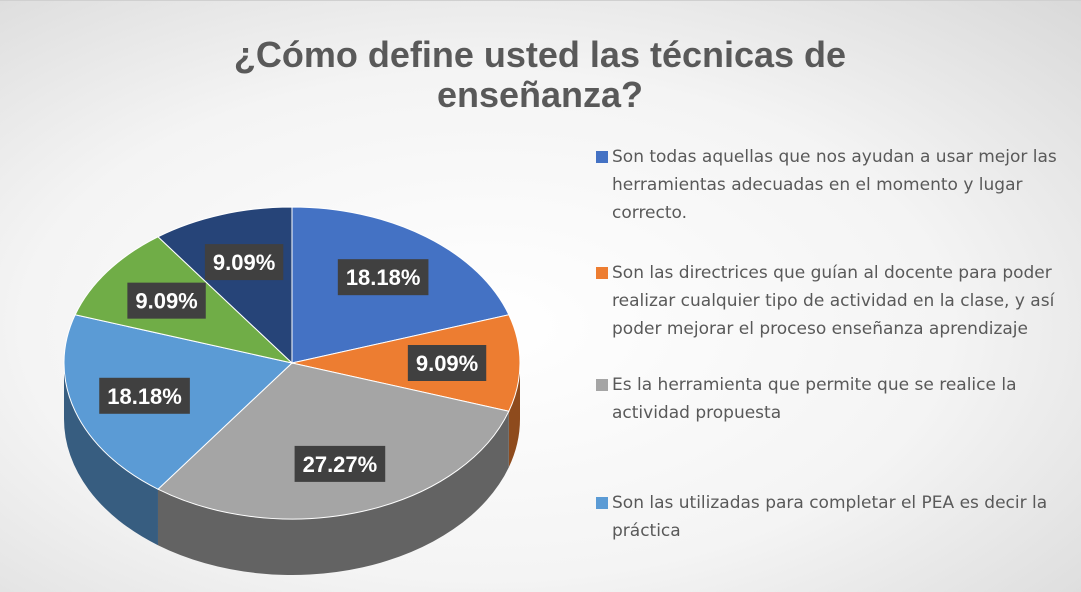  I want to click on data-label: 27.27%, so click(340, 463).